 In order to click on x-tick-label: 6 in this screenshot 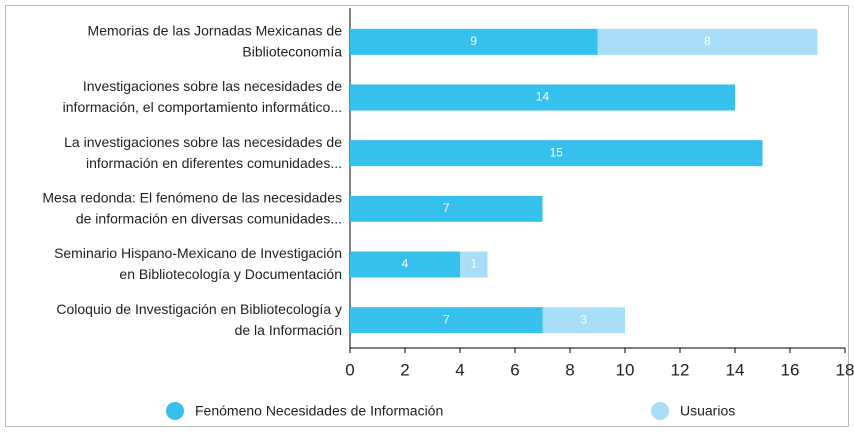, I will do `click(514, 369)`.